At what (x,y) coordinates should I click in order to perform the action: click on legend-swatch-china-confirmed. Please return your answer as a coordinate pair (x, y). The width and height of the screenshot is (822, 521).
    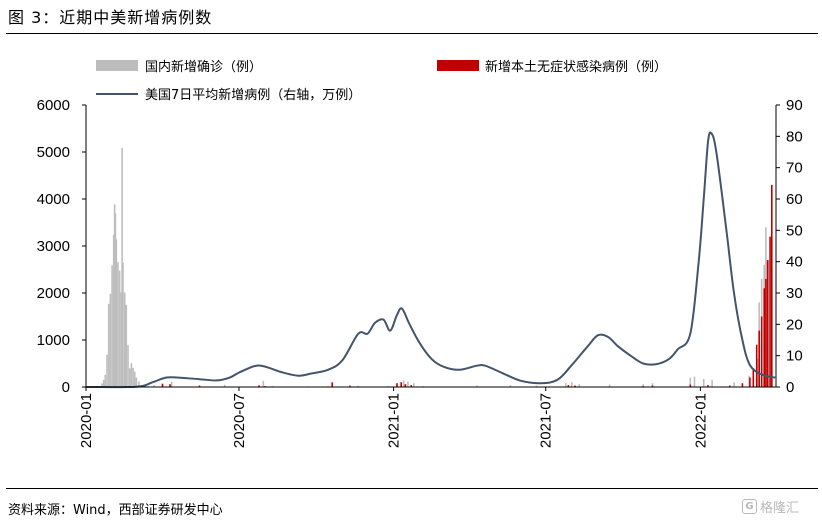
    Looking at the image, I should click on (117, 65).